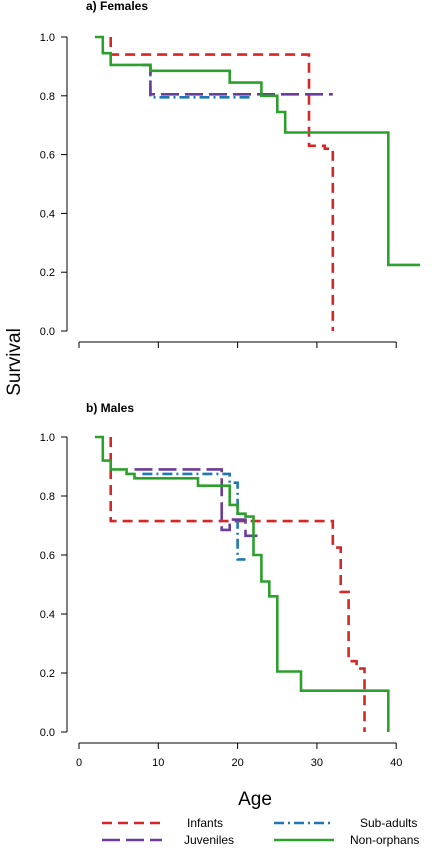  Describe the element at coordinates (79, 763) in the screenshot. I see `x-tick-label-males: 0` at that location.